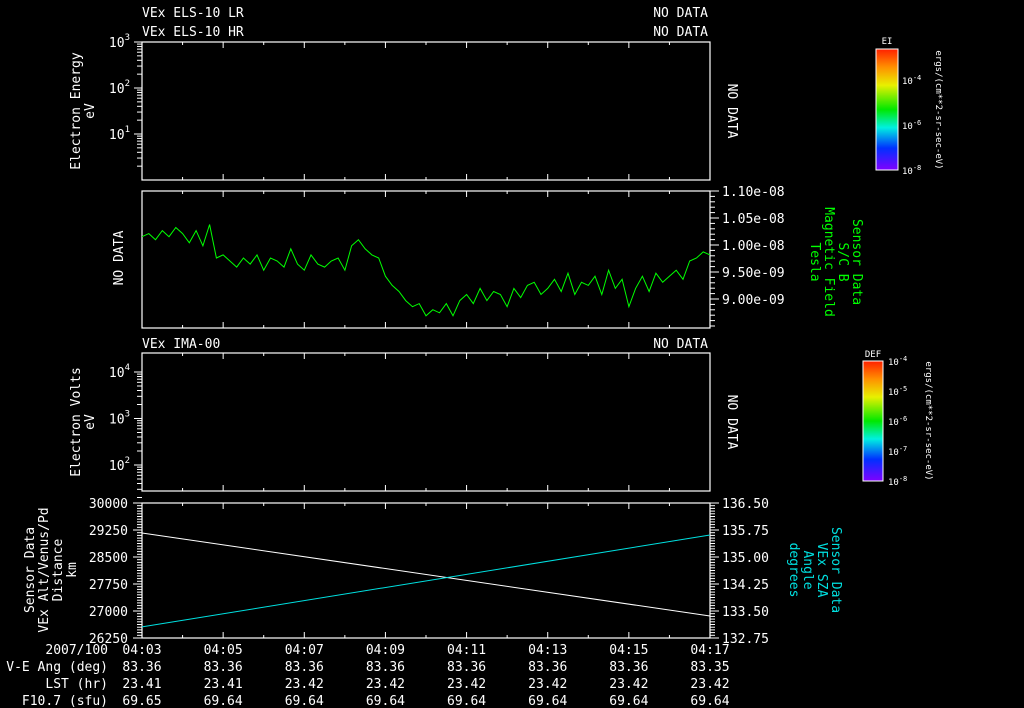 Image resolution: width=1024 pixels, height=708 pixels. I want to click on sza-line, so click(426, 581).